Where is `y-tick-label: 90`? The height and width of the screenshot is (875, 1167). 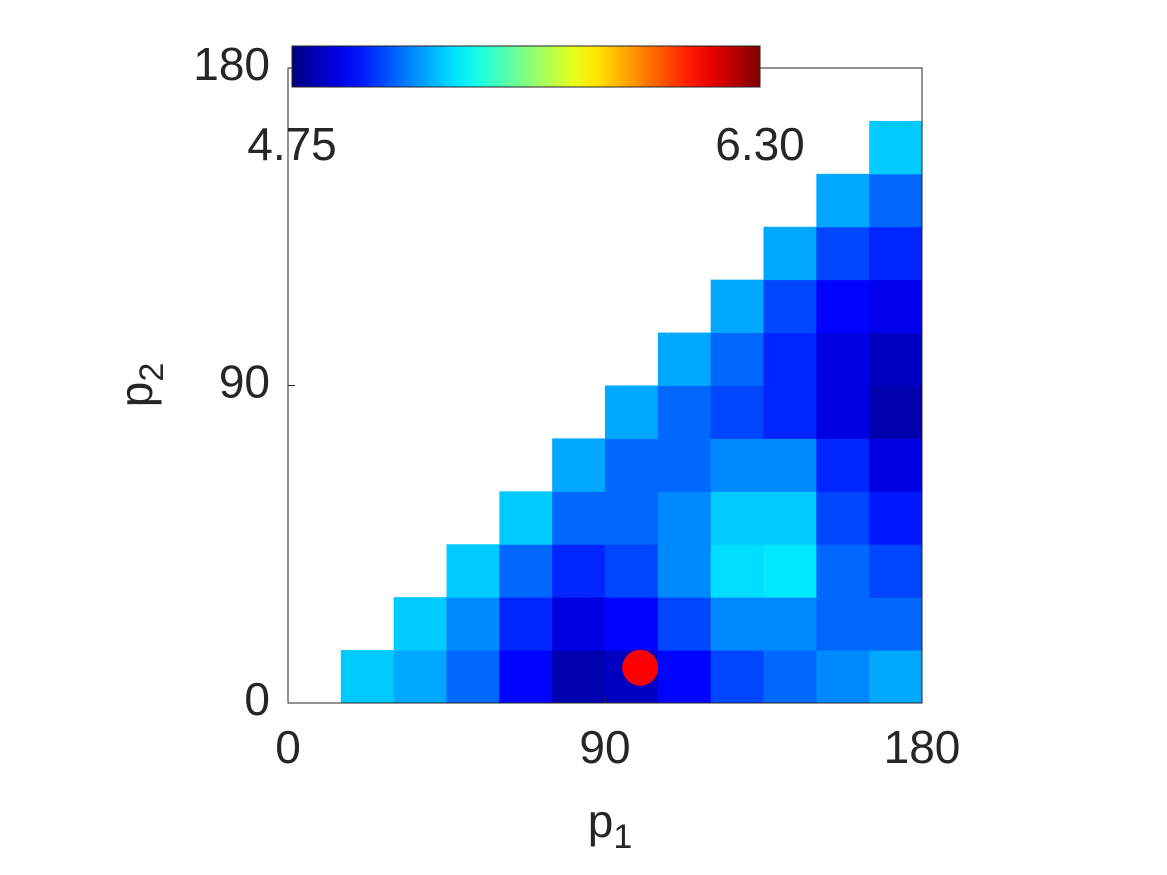 y-tick-label: 90 is located at coordinates (244, 382).